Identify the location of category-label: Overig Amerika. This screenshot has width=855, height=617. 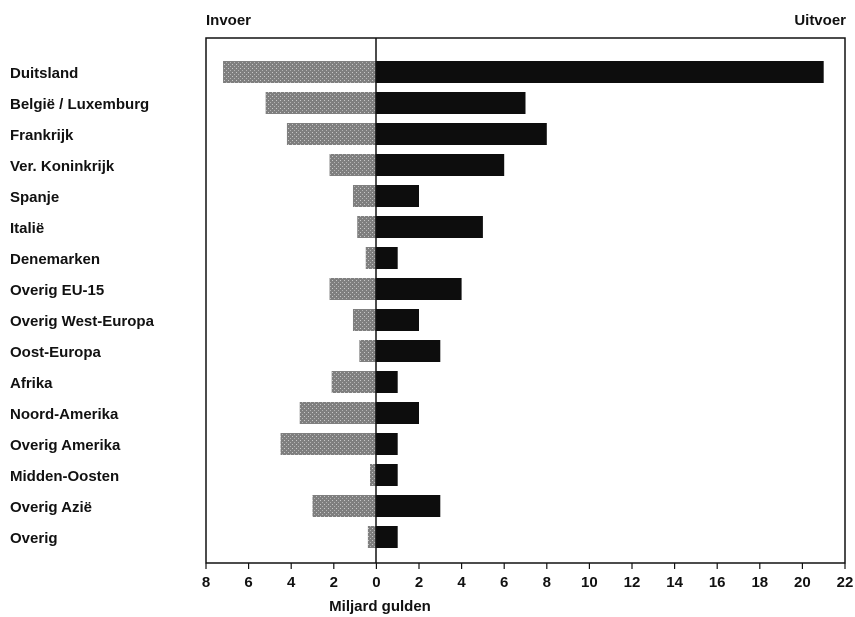
(65, 445).